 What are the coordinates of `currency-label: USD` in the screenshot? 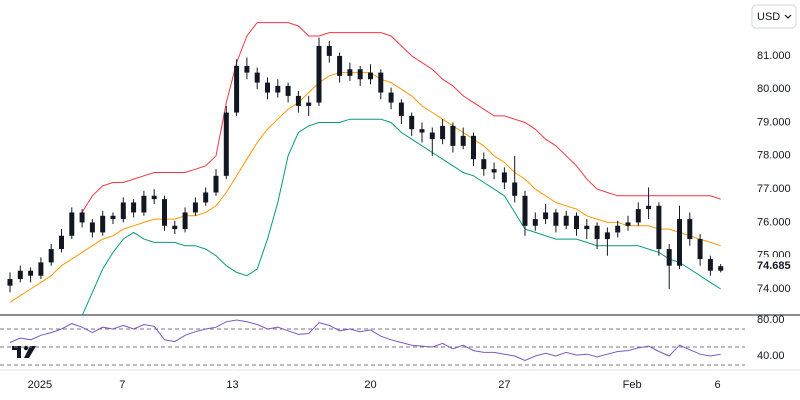 It's located at (768, 17).